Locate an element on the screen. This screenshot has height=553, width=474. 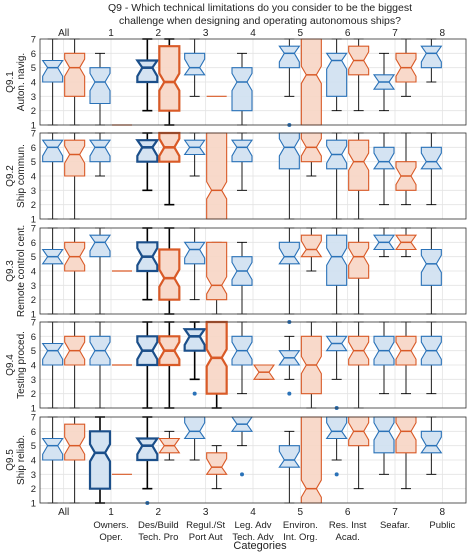
y-axis-label: Ship commun. is located at coordinates (21, 176).